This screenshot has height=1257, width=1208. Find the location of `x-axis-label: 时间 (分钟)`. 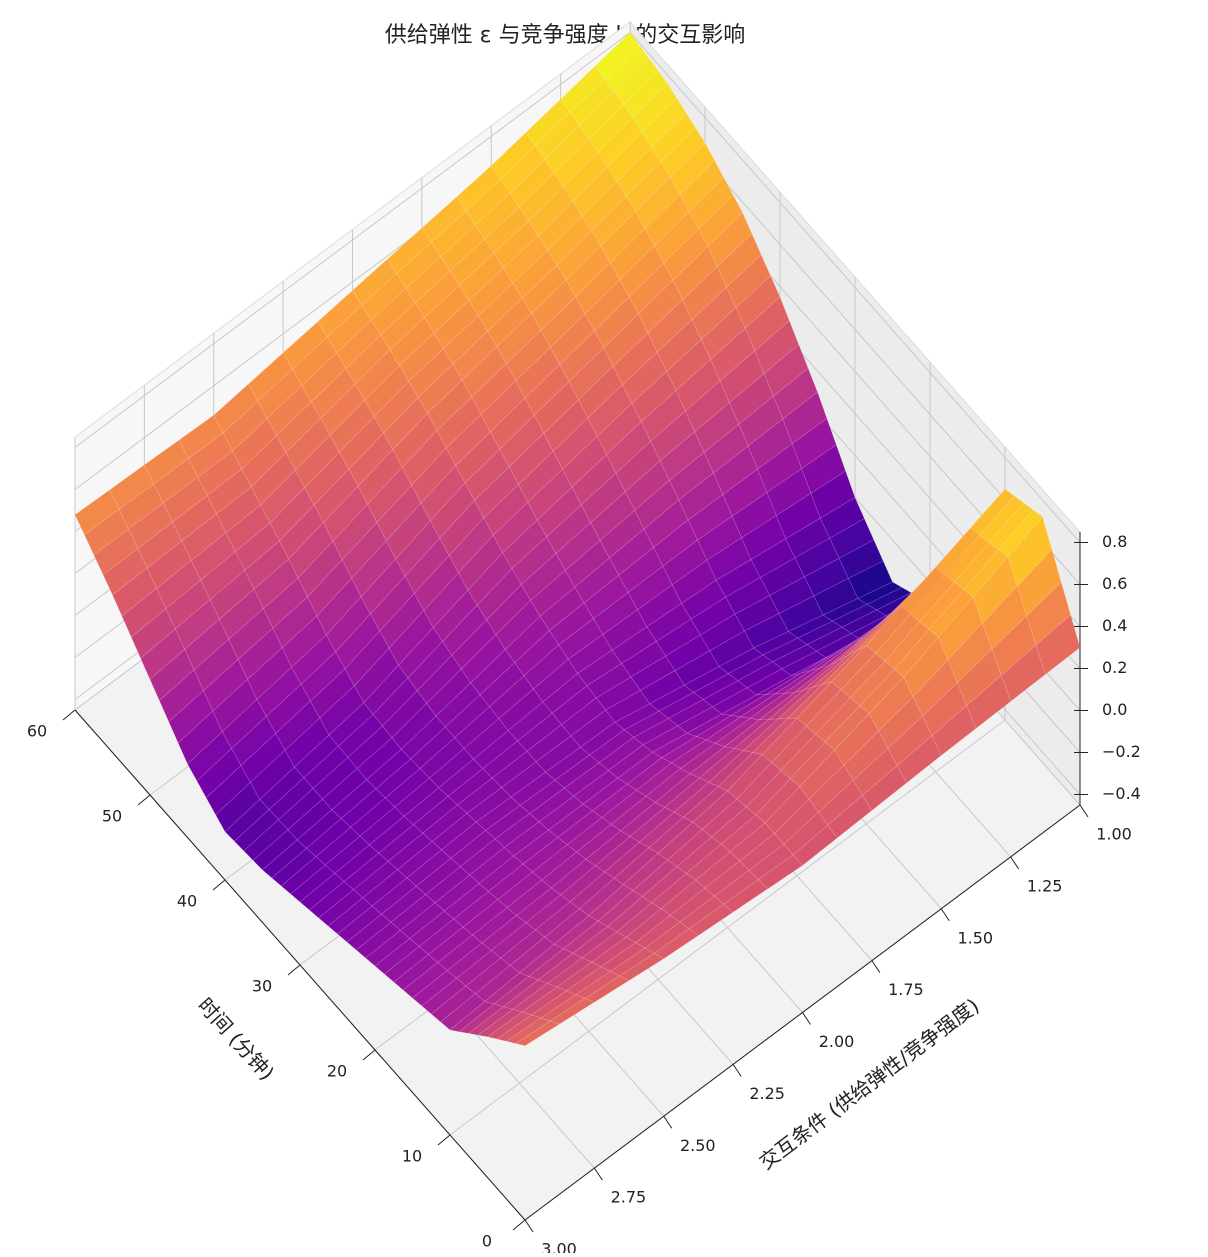

x-axis-label: 时间 (分钟) is located at coordinates (236, 1039).